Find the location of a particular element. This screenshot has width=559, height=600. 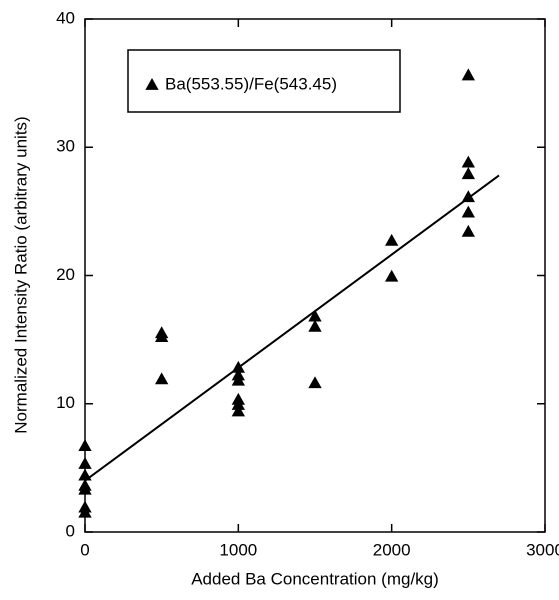

x-tick-label: 2000 is located at coordinates (392, 549).